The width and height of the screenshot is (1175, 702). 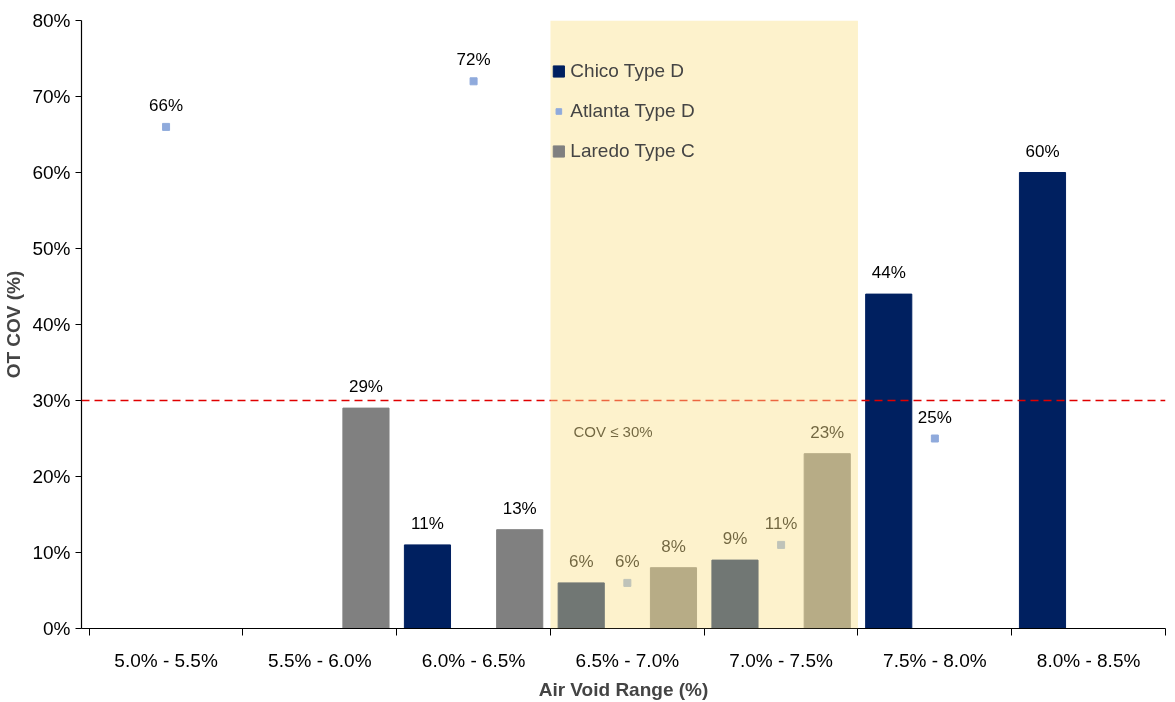 What do you see at coordinates (934, 417) in the screenshot?
I see `data-label: 25%` at bounding box center [934, 417].